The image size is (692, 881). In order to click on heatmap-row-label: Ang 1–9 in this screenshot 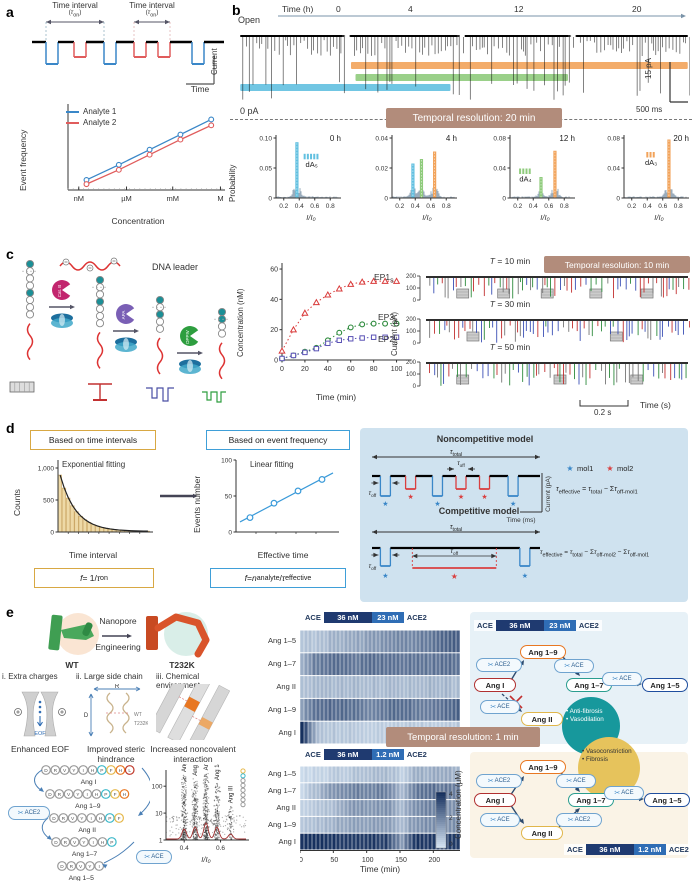, I will do `click(282, 824)`.